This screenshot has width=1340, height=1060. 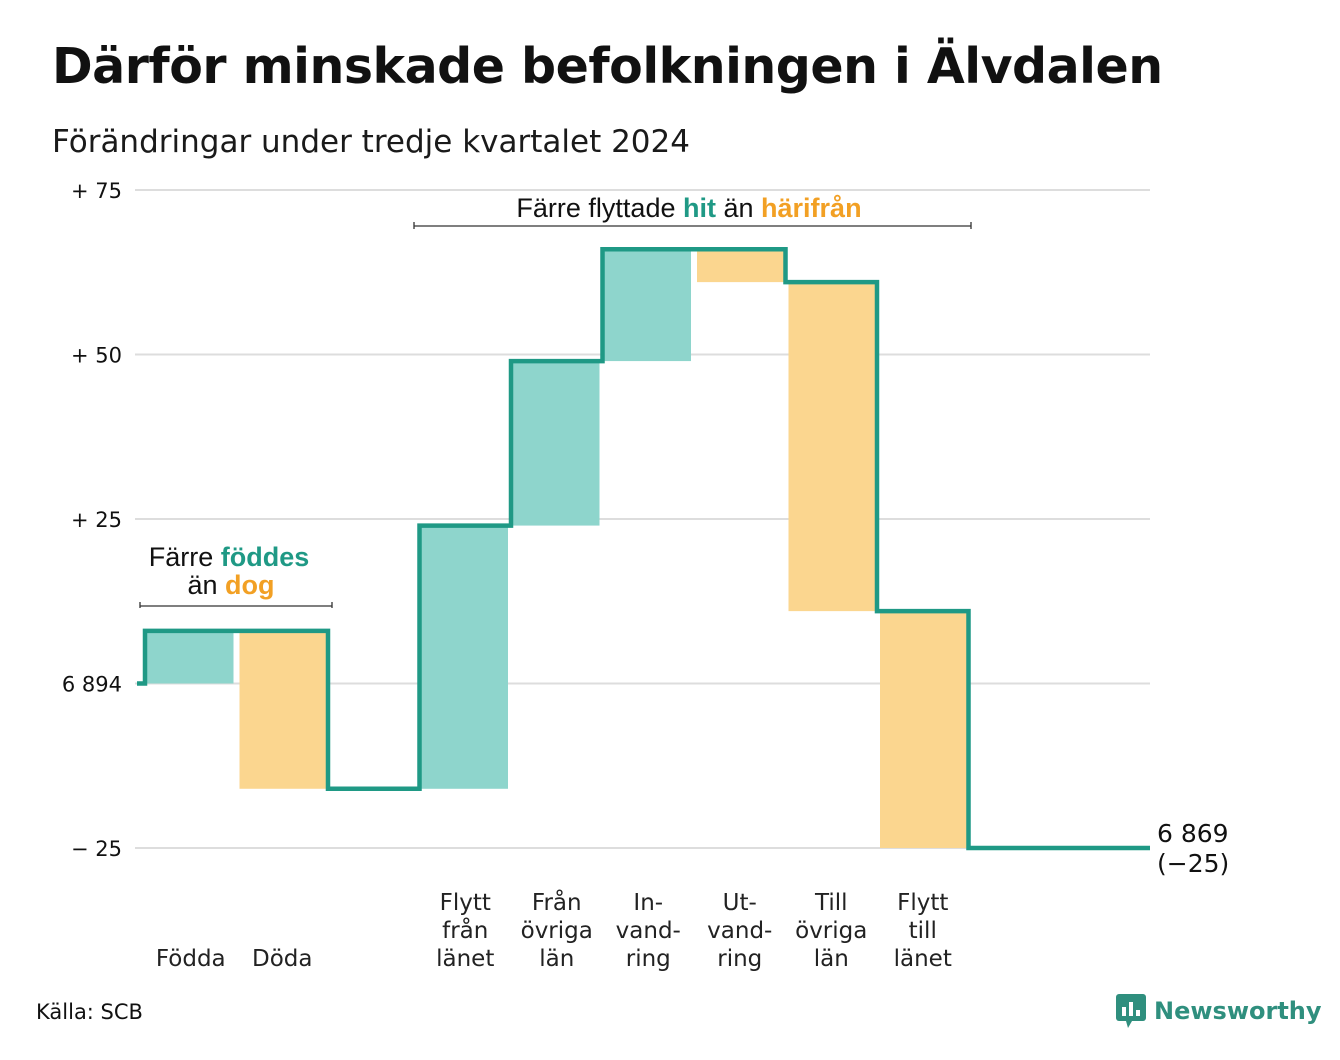 I want to click on brand-name: Newsworthy, so click(x=1238, y=1011).